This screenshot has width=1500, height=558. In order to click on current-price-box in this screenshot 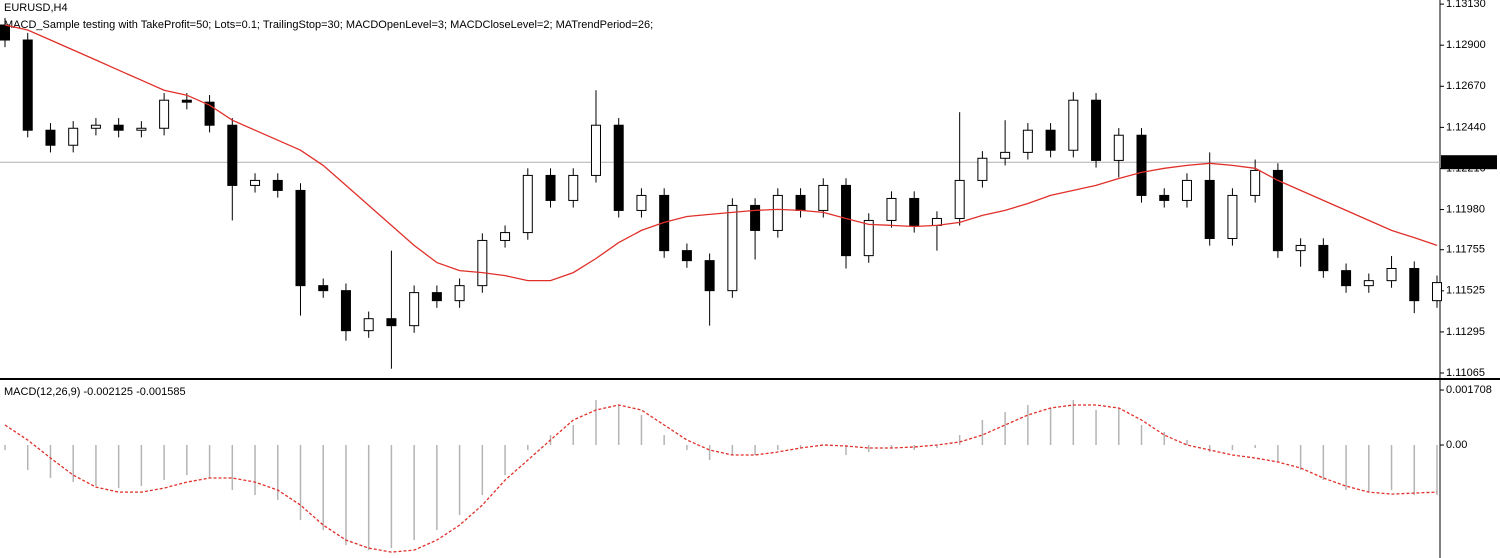, I will do `click(1469, 162)`.